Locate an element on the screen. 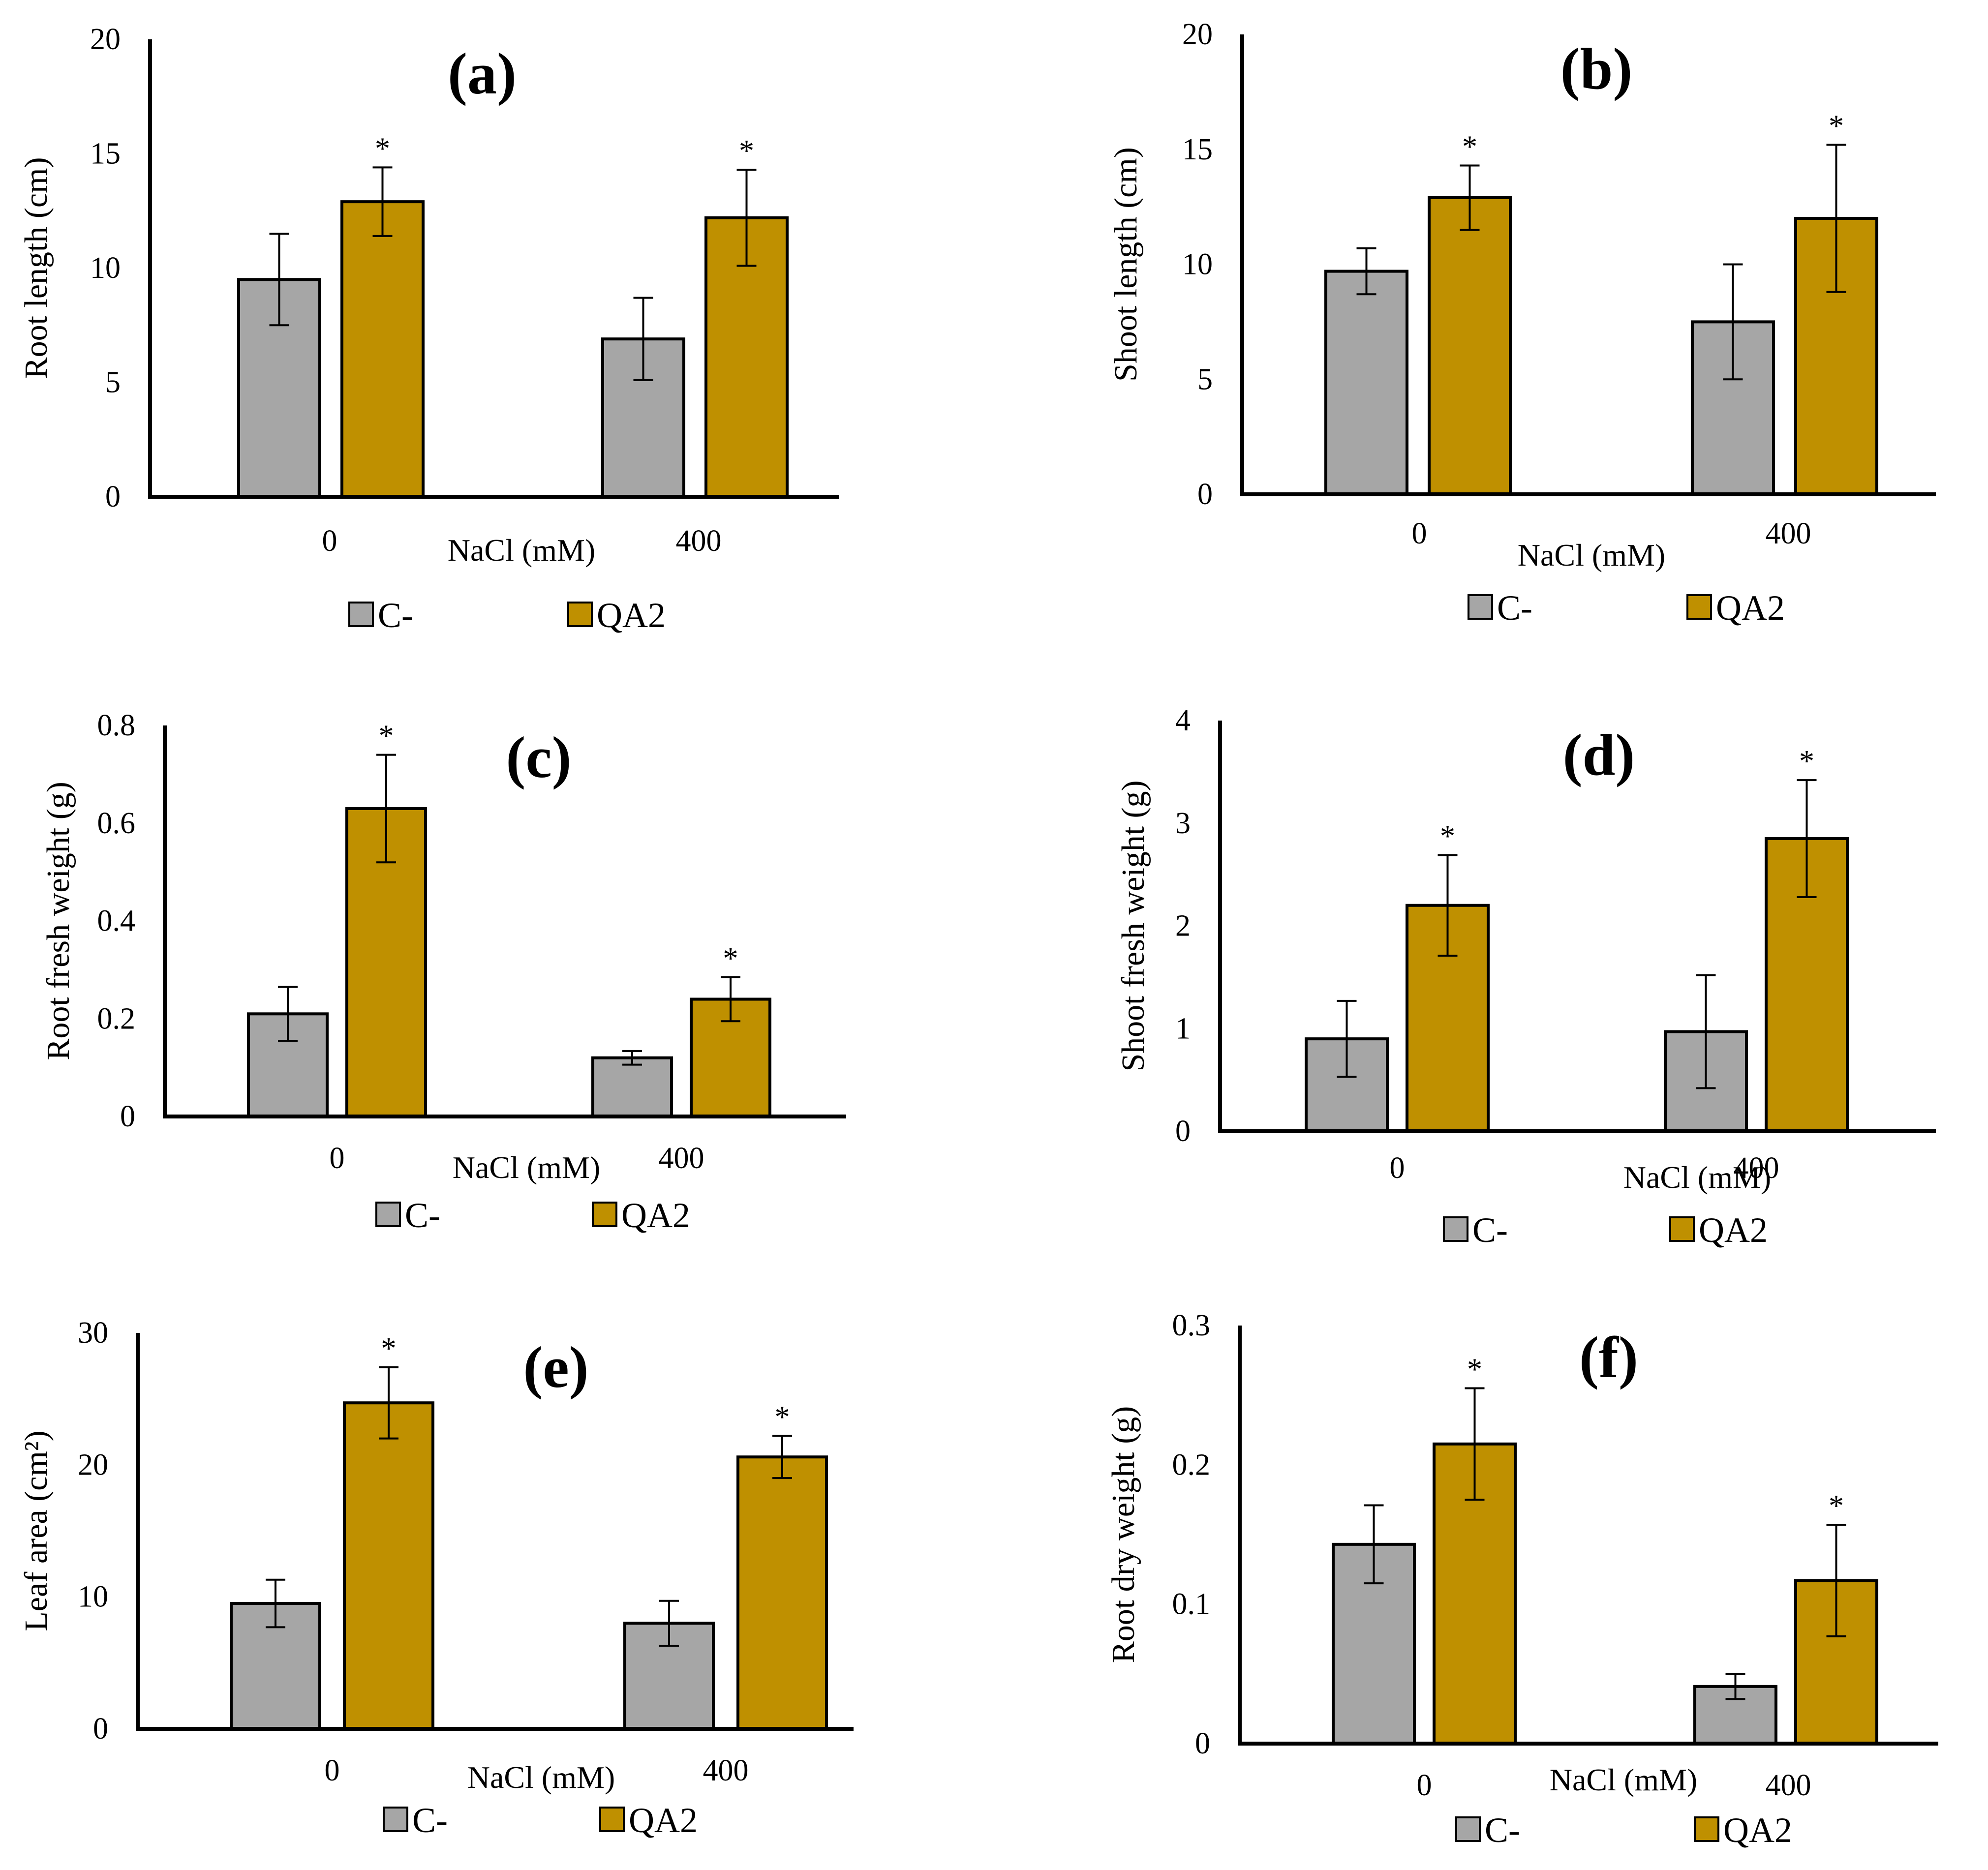 The image size is (1988, 1870). y-tick-label: 0.4 is located at coordinates (116, 921).